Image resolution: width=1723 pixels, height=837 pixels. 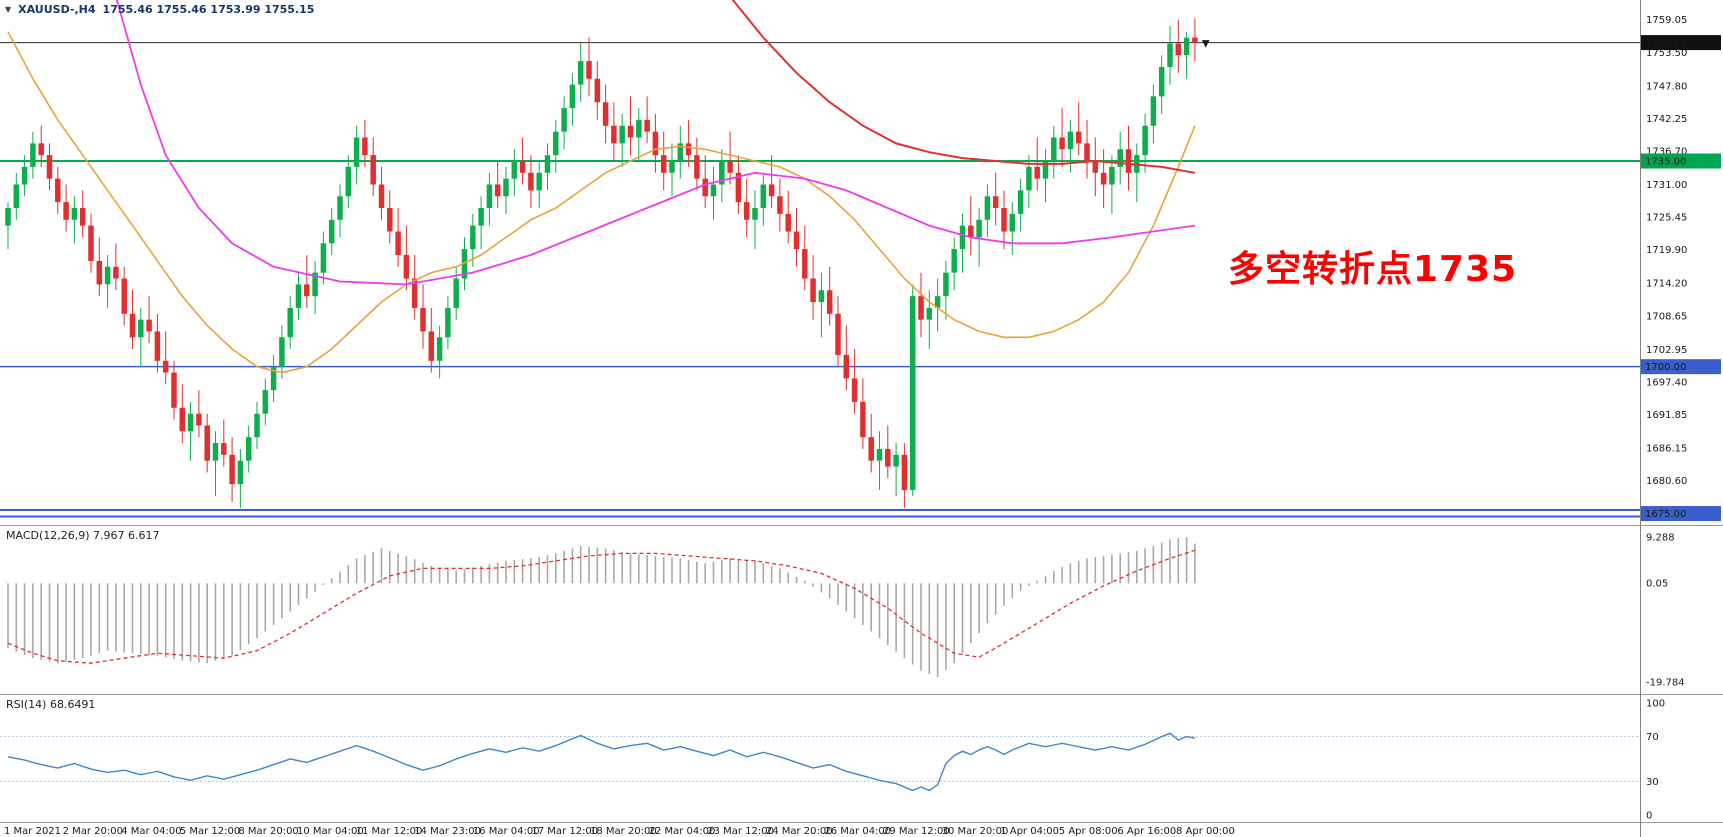 What do you see at coordinates (857, 831) in the screenshot?
I see `svg-text: 26 Mar 04:00` at bounding box center [857, 831].